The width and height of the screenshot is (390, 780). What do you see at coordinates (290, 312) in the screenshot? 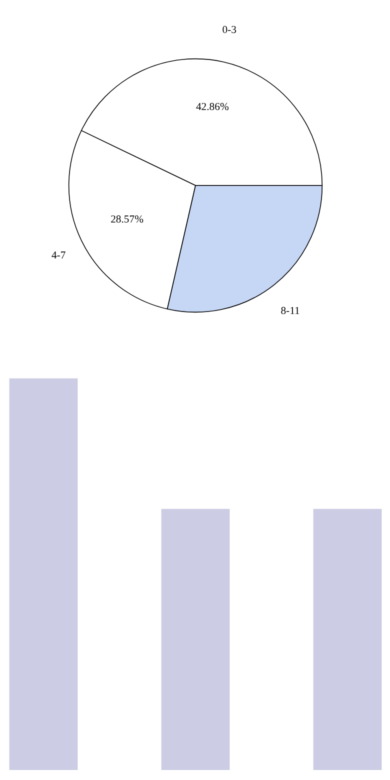
I see `slice-label: 8-11` at bounding box center [290, 312].